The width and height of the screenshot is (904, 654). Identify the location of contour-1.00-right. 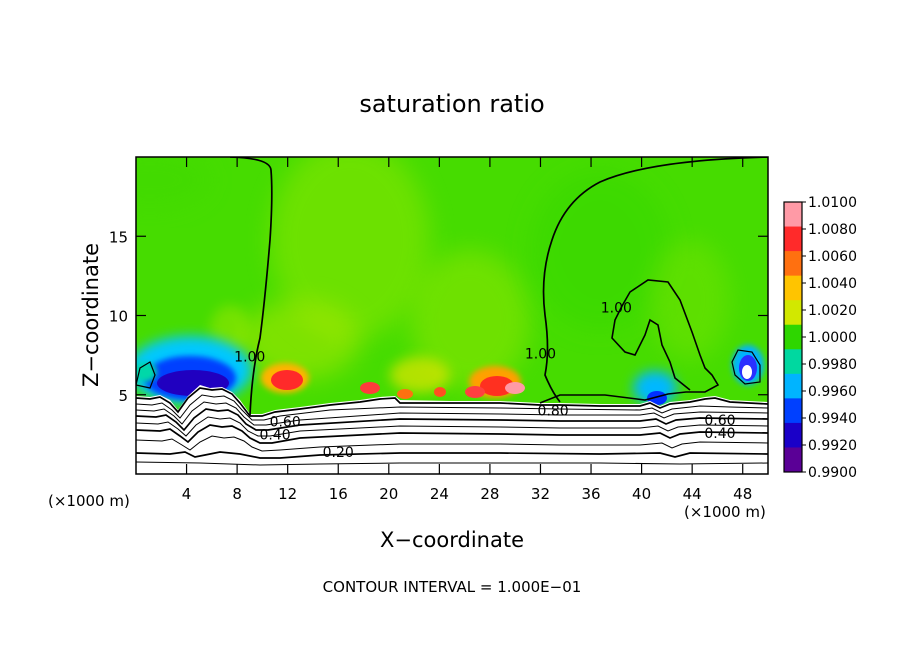
(655, 280).